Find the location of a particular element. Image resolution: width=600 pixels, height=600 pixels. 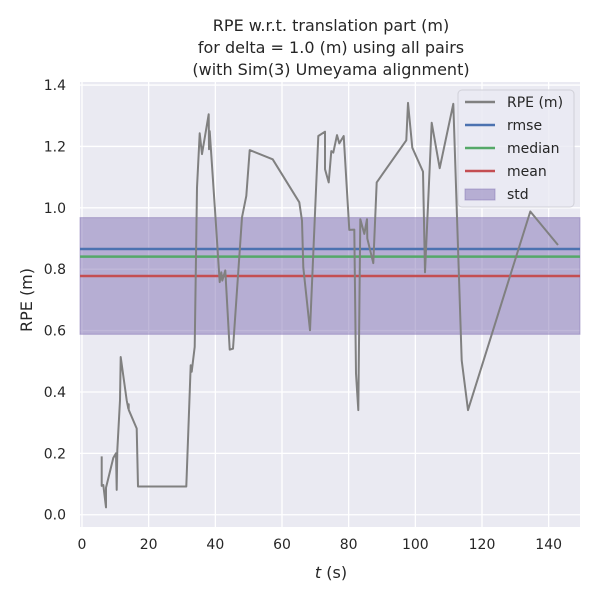

y-tick-label: 0.2 is located at coordinates (55, 454).